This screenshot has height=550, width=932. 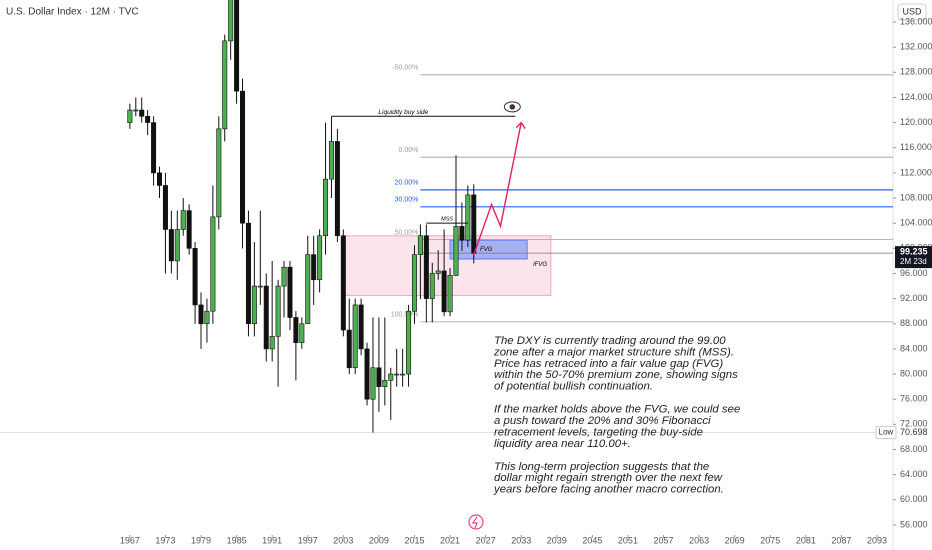 I want to click on y-tick-label: 68.000, so click(x=914, y=449).